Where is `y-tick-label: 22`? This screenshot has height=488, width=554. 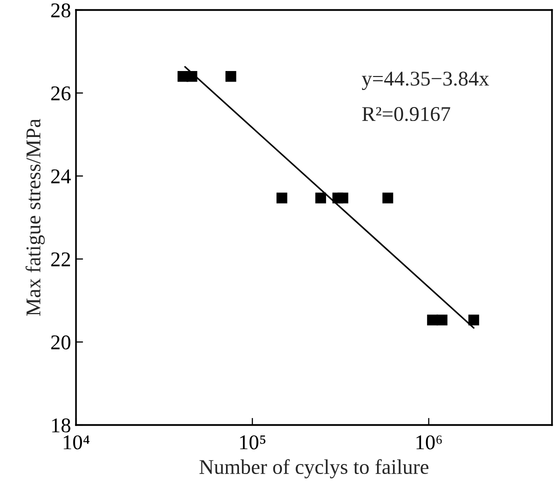 y-tick-label: 22 is located at coordinates (60, 259).